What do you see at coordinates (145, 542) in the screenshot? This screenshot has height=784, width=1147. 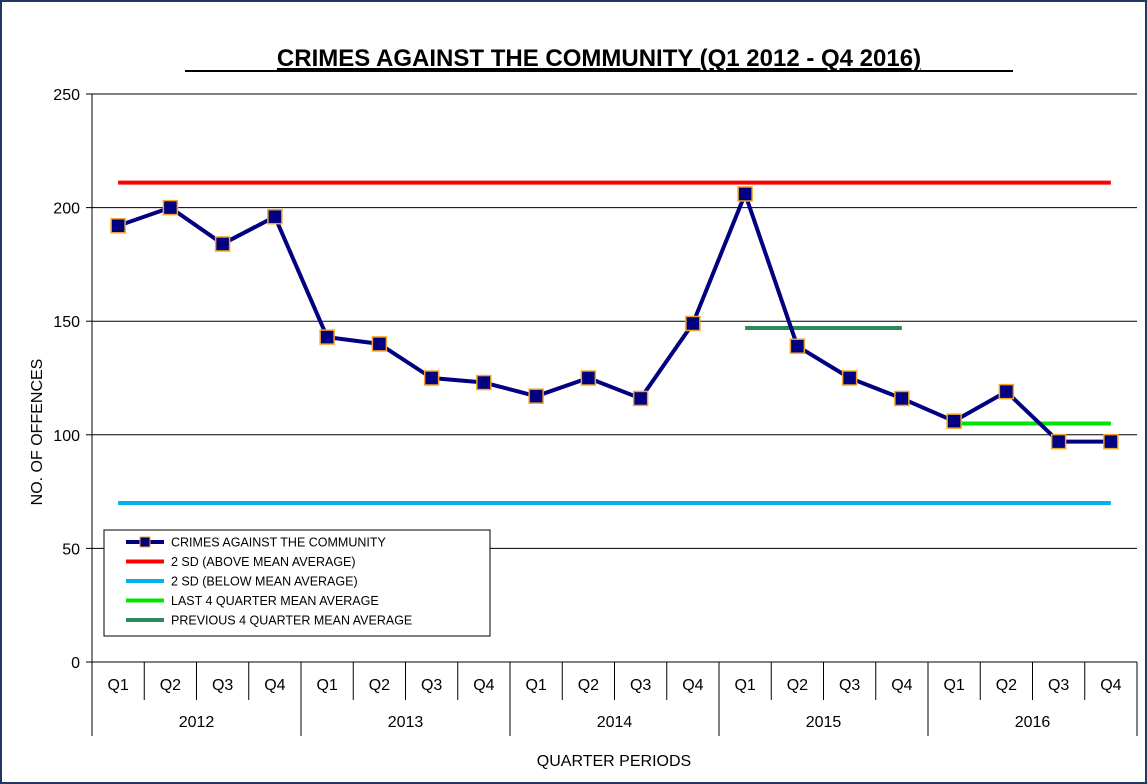 I see `legend-marker` at bounding box center [145, 542].